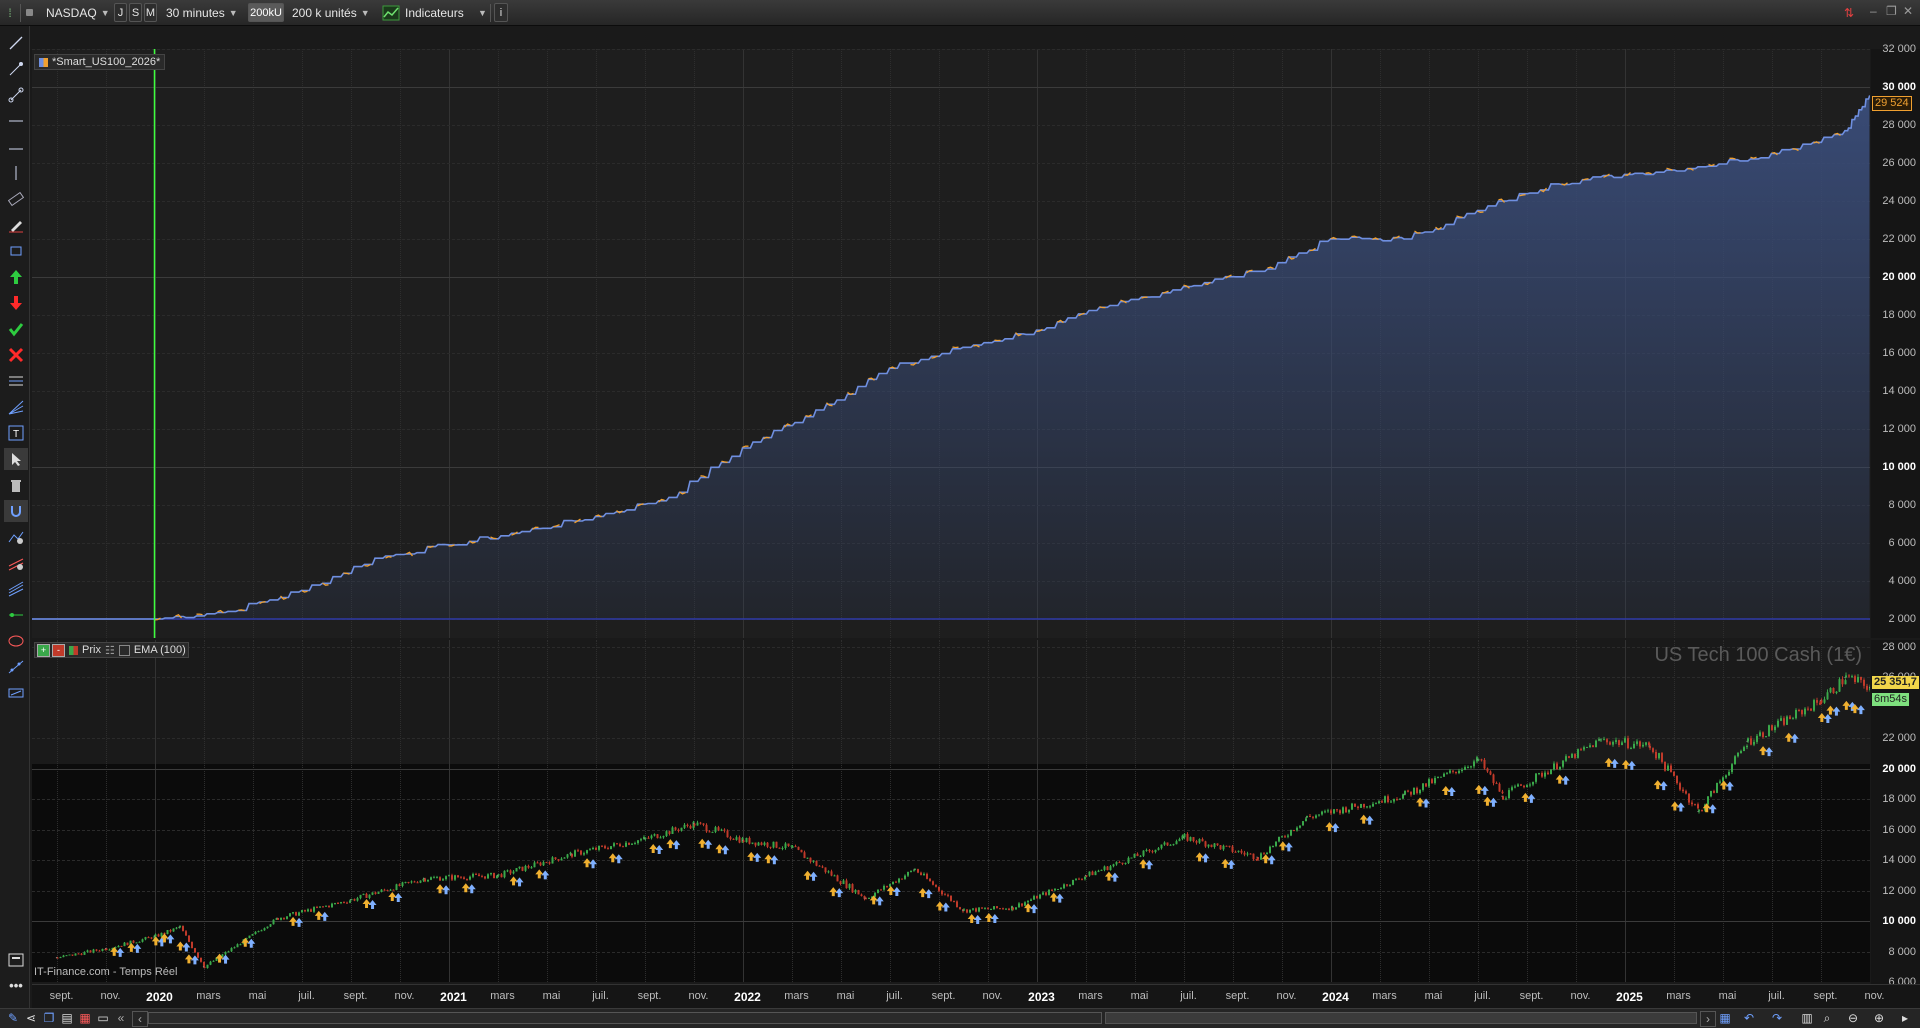 Image resolution: width=1920 pixels, height=1028 pixels. I want to click on alert-line-icon, so click(16, 615).